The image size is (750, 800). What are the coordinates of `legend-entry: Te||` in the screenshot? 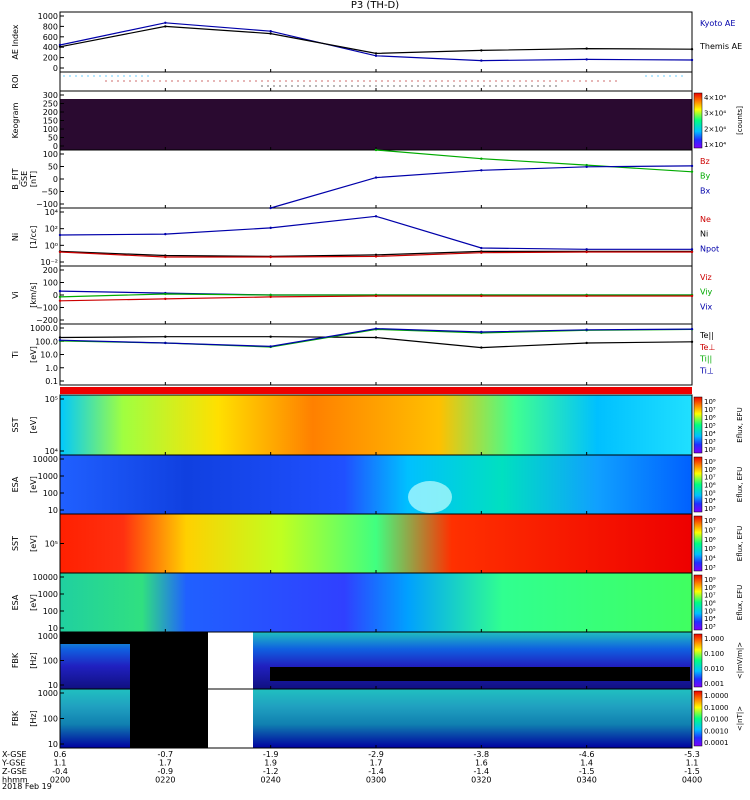 It's located at (706, 335).